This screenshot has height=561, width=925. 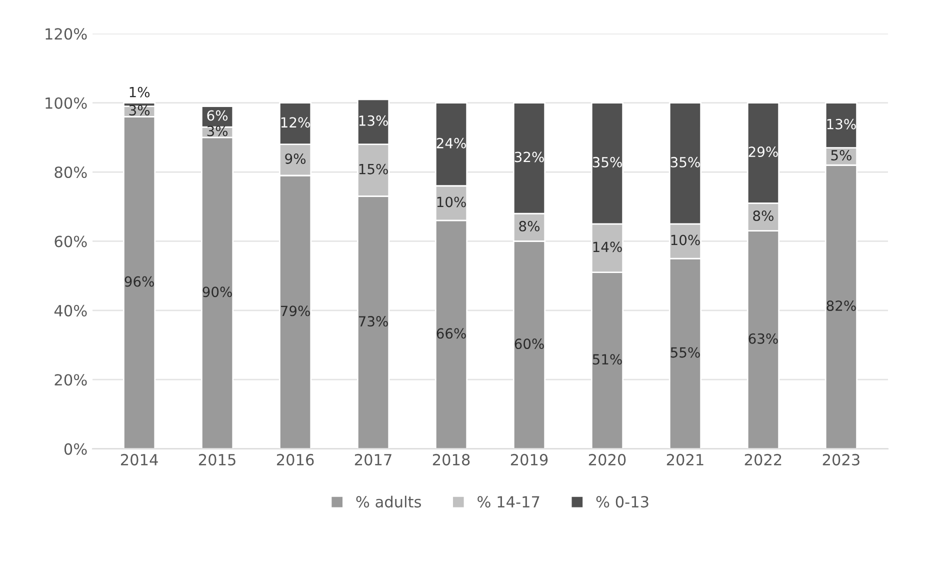 I want to click on data-label: 5%, so click(x=841, y=155).